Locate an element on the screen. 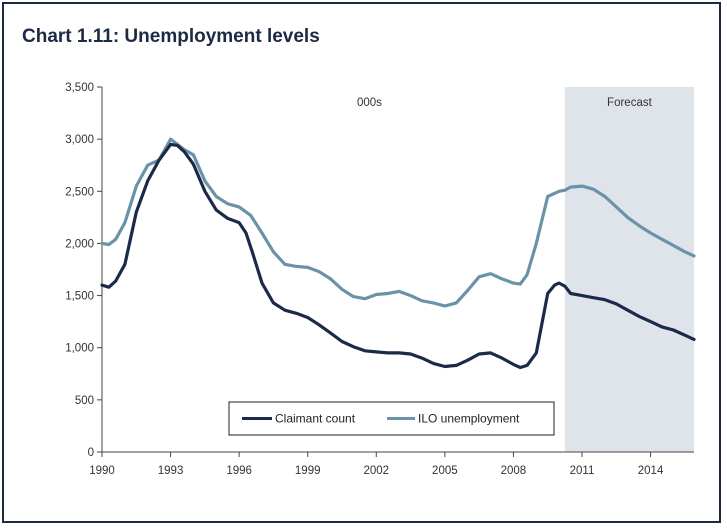  forecast-region is located at coordinates (629, 269).